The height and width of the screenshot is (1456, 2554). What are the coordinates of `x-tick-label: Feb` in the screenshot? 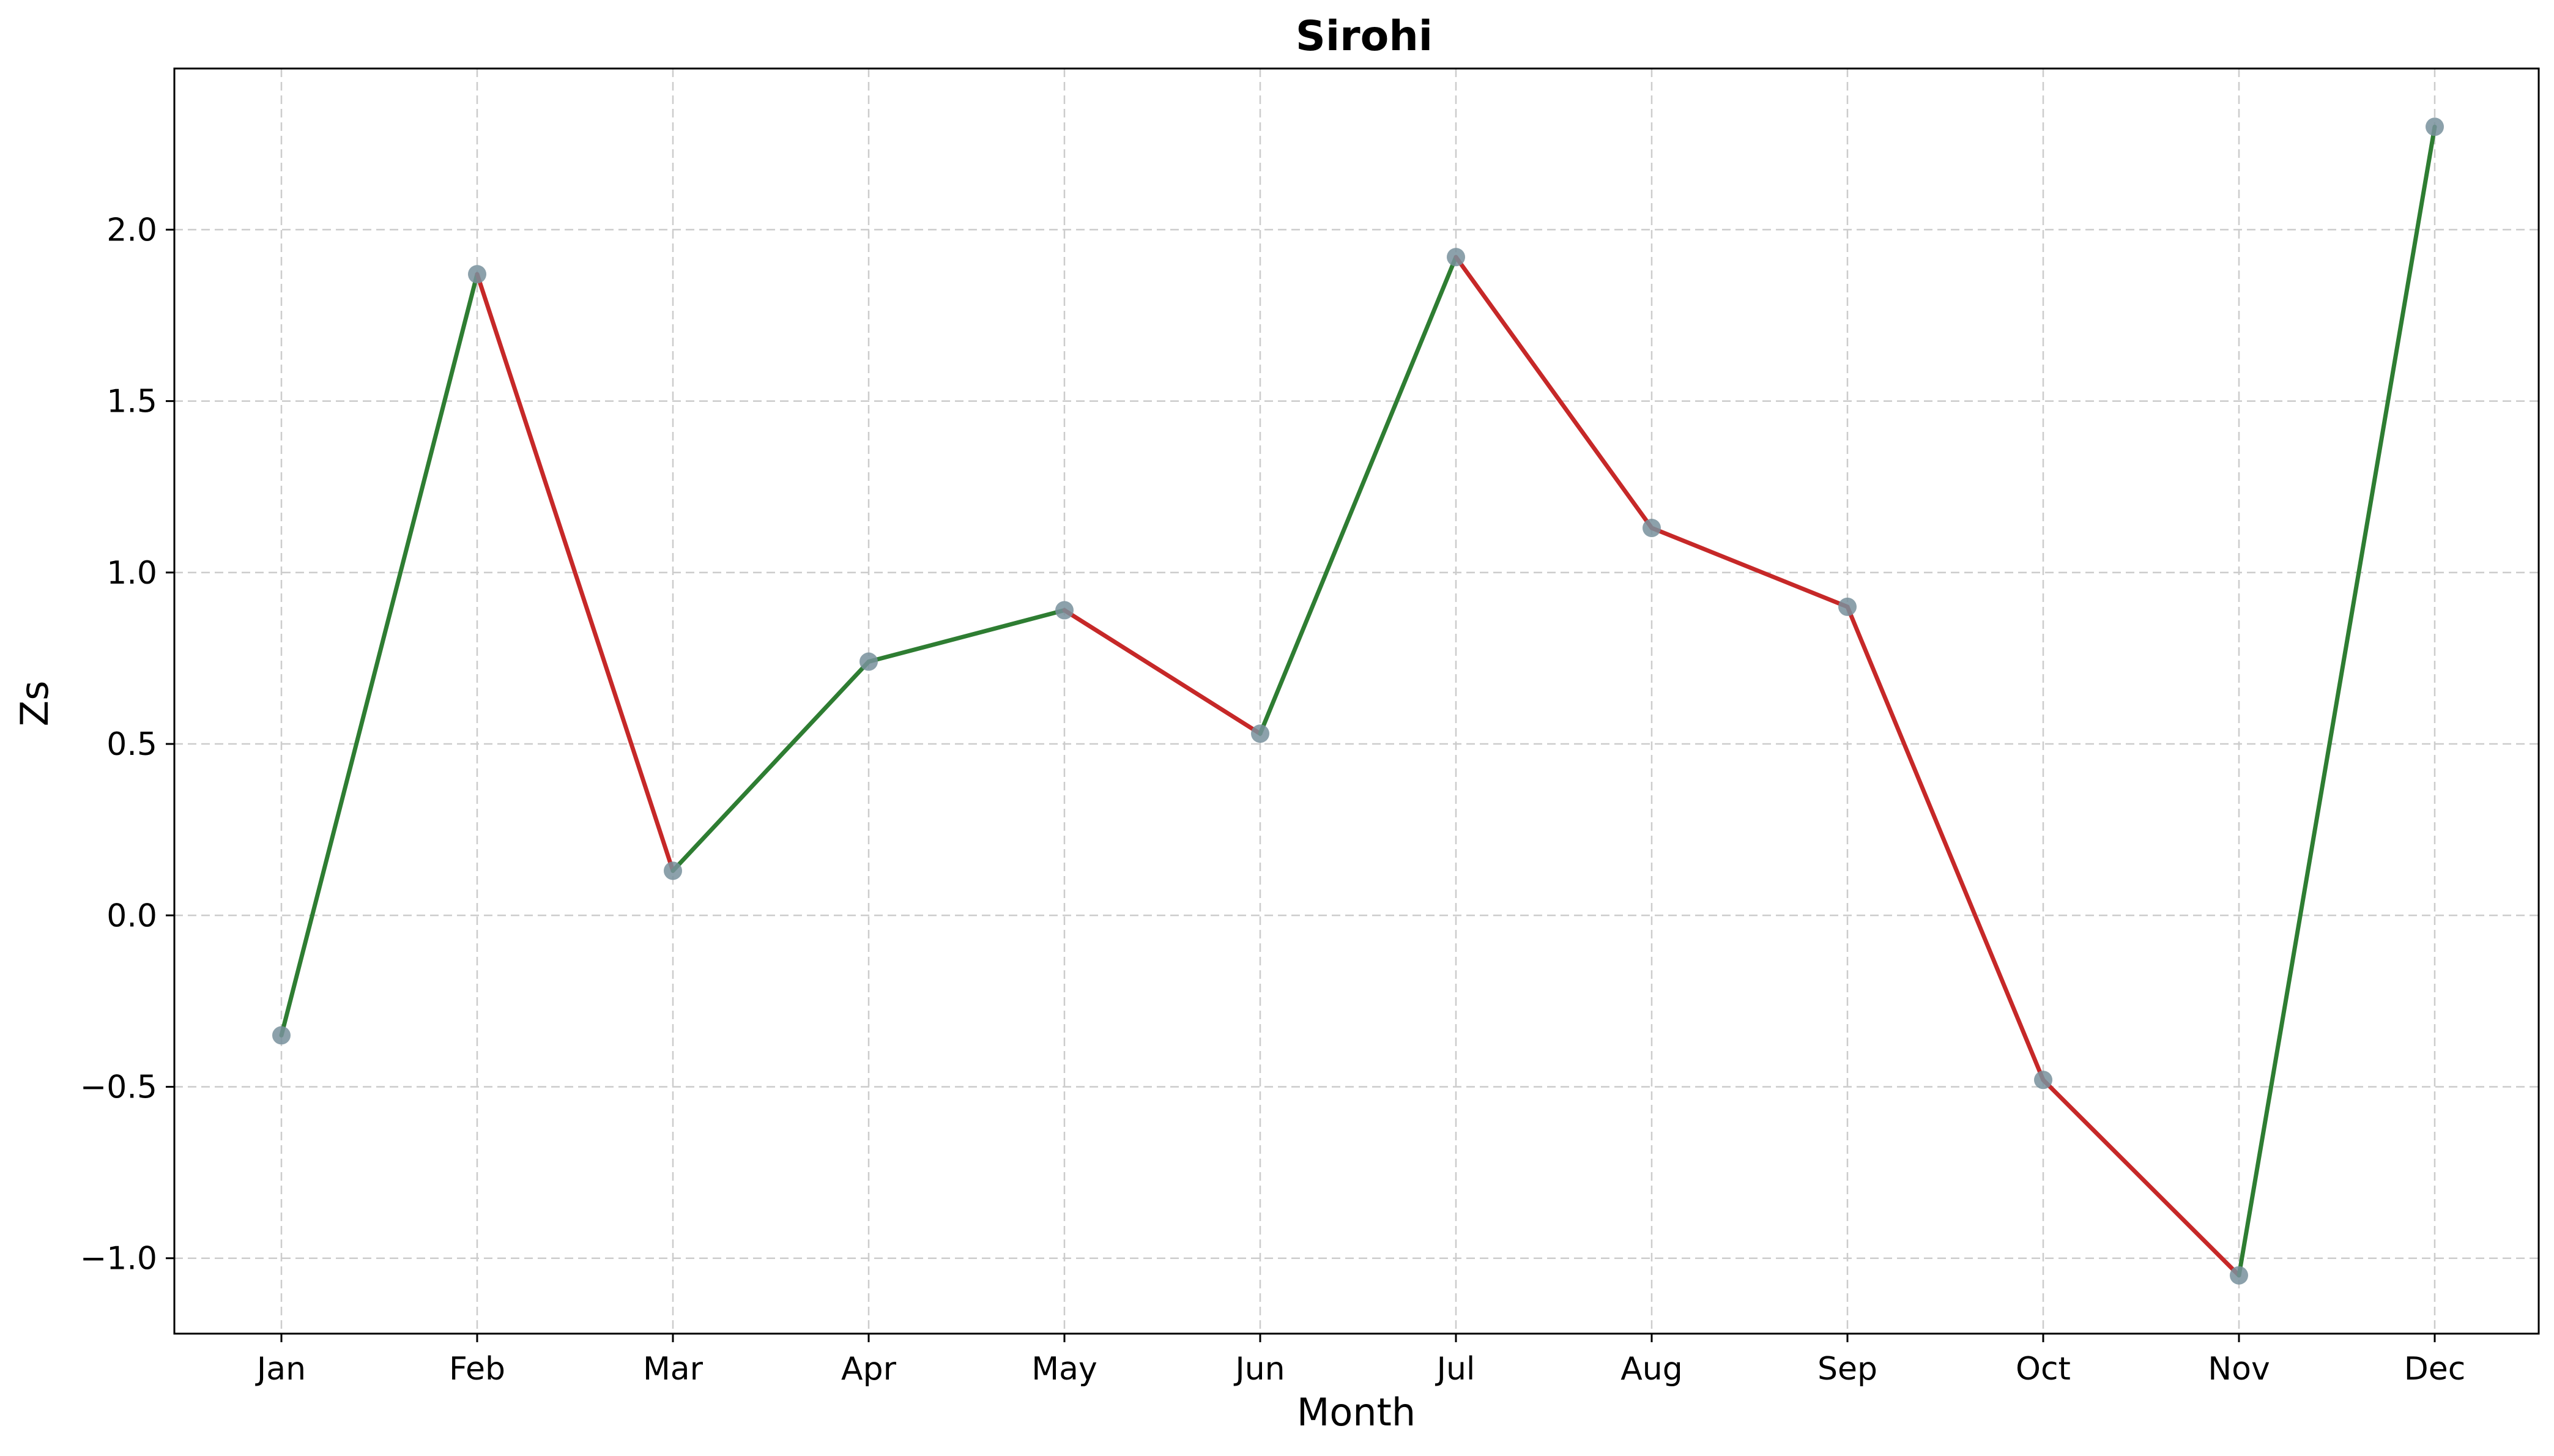 It's located at (477, 1369).